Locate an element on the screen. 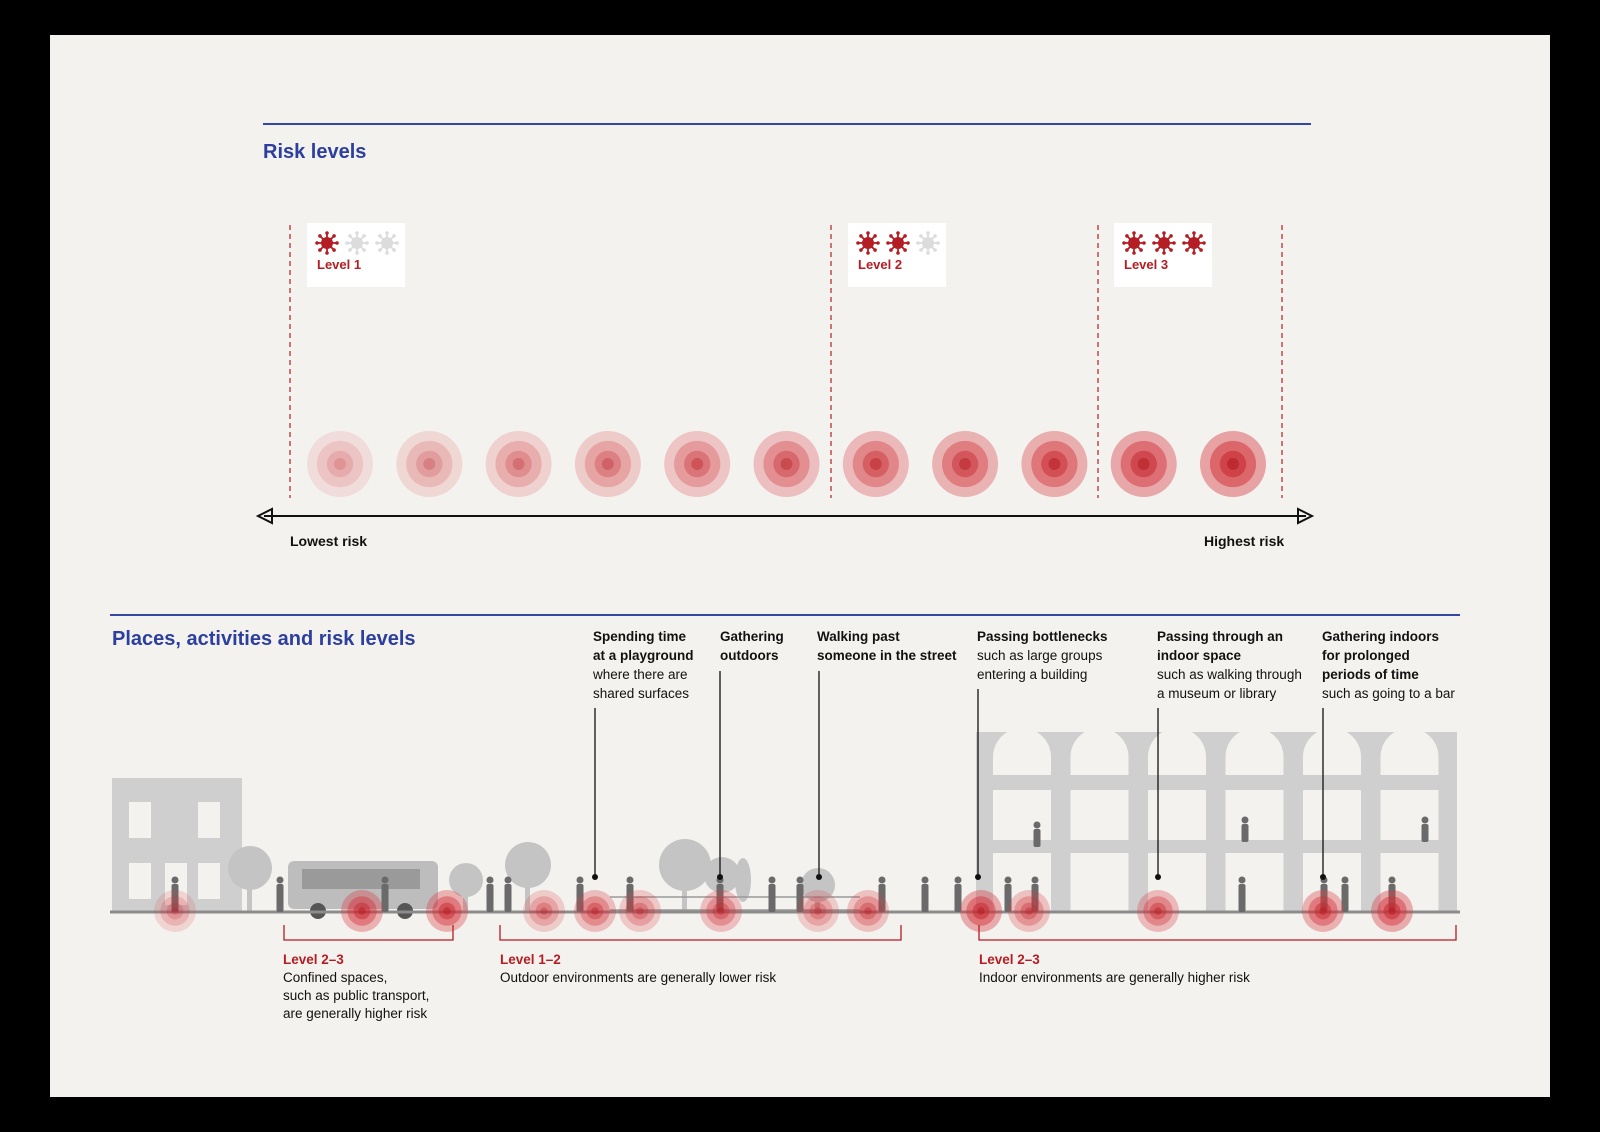 This screenshot has width=1600, height=1132. fence-illustration is located at coordinates (735, 903).